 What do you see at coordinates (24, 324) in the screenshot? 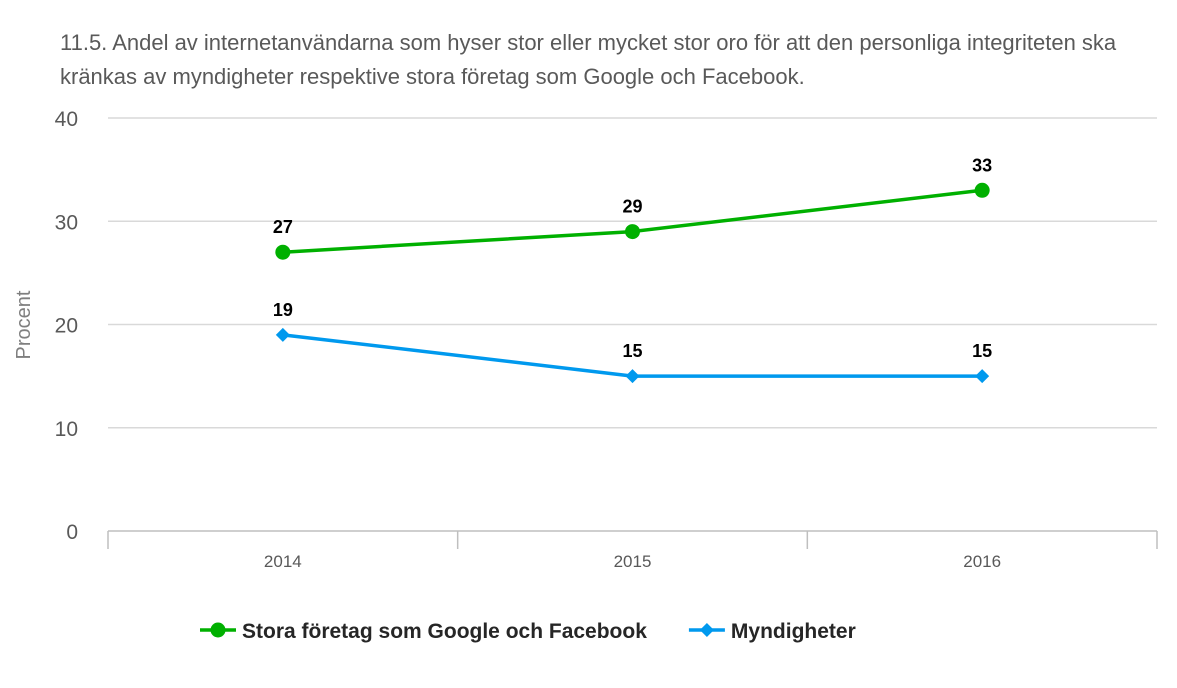
I see `y-axis-label: Procent` at bounding box center [24, 324].